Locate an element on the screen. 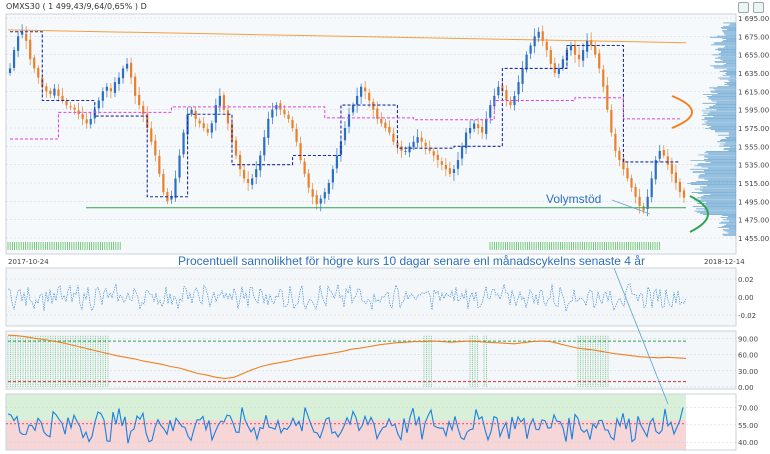  price-tick-label: 1 615.00 is located at coordinates (753, 92).